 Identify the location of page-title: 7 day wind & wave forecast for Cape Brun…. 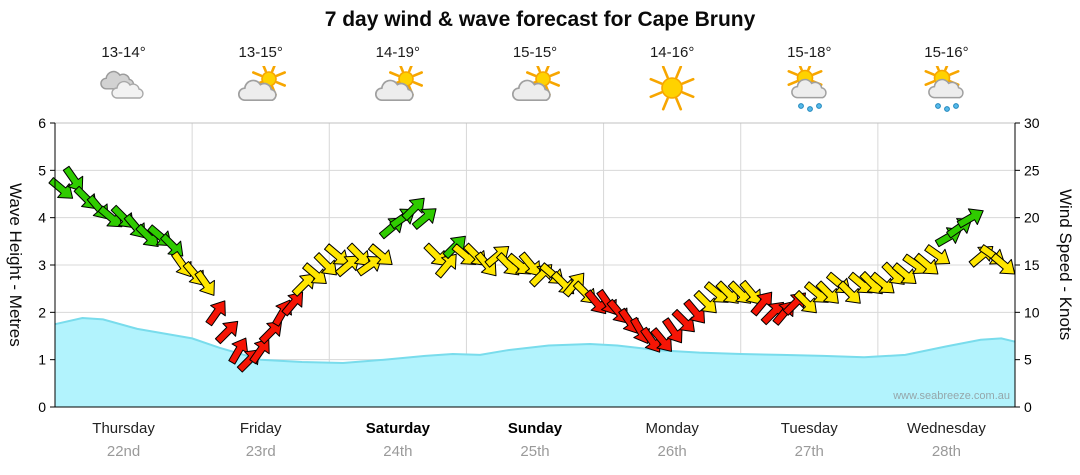
(540, 19).